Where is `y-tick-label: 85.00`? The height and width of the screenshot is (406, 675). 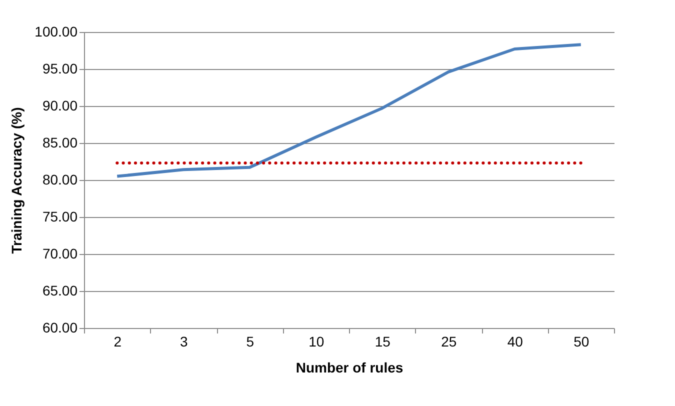 y-tick-label: 85.00 is located at coordinates (60, 142).